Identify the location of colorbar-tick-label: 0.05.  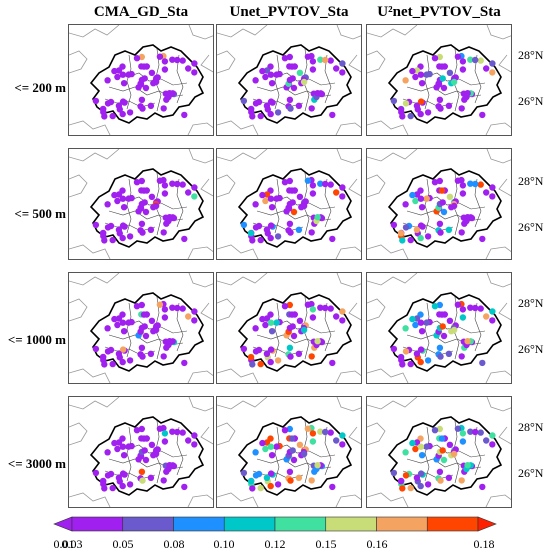
(123, 544).